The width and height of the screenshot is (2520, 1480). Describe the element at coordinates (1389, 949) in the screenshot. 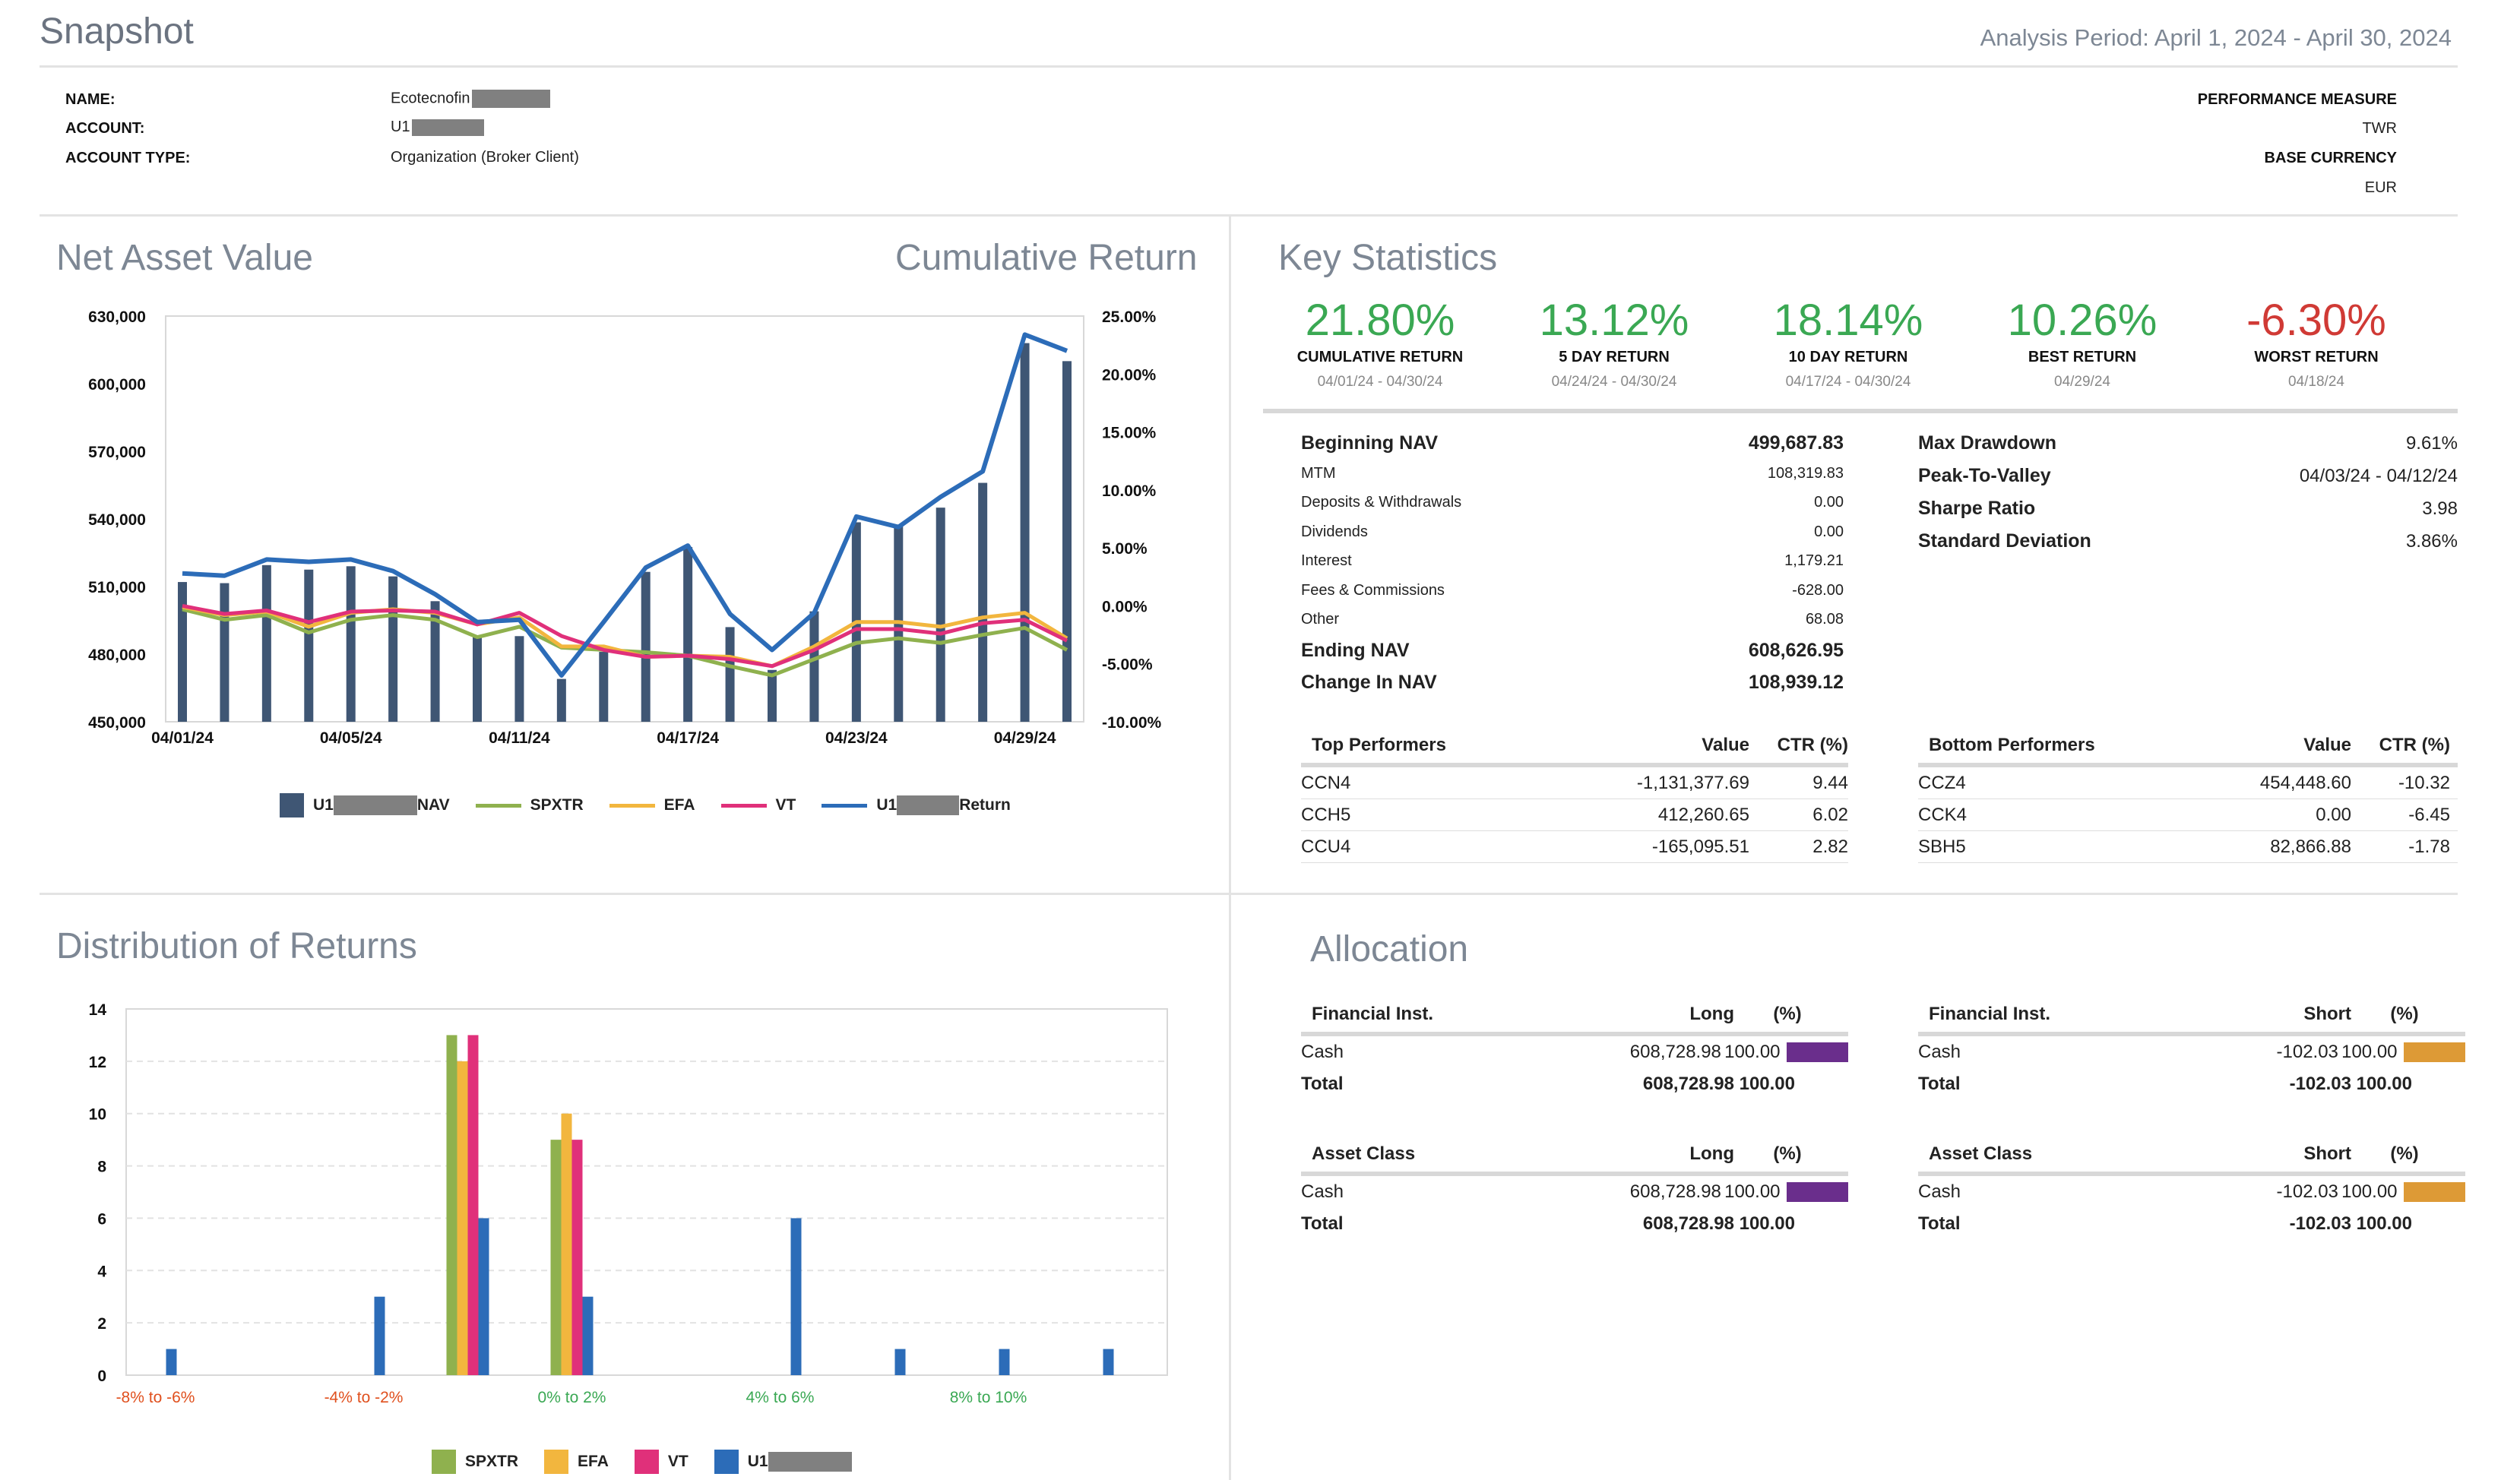

I see `allocation-title: Allocation` at that location.